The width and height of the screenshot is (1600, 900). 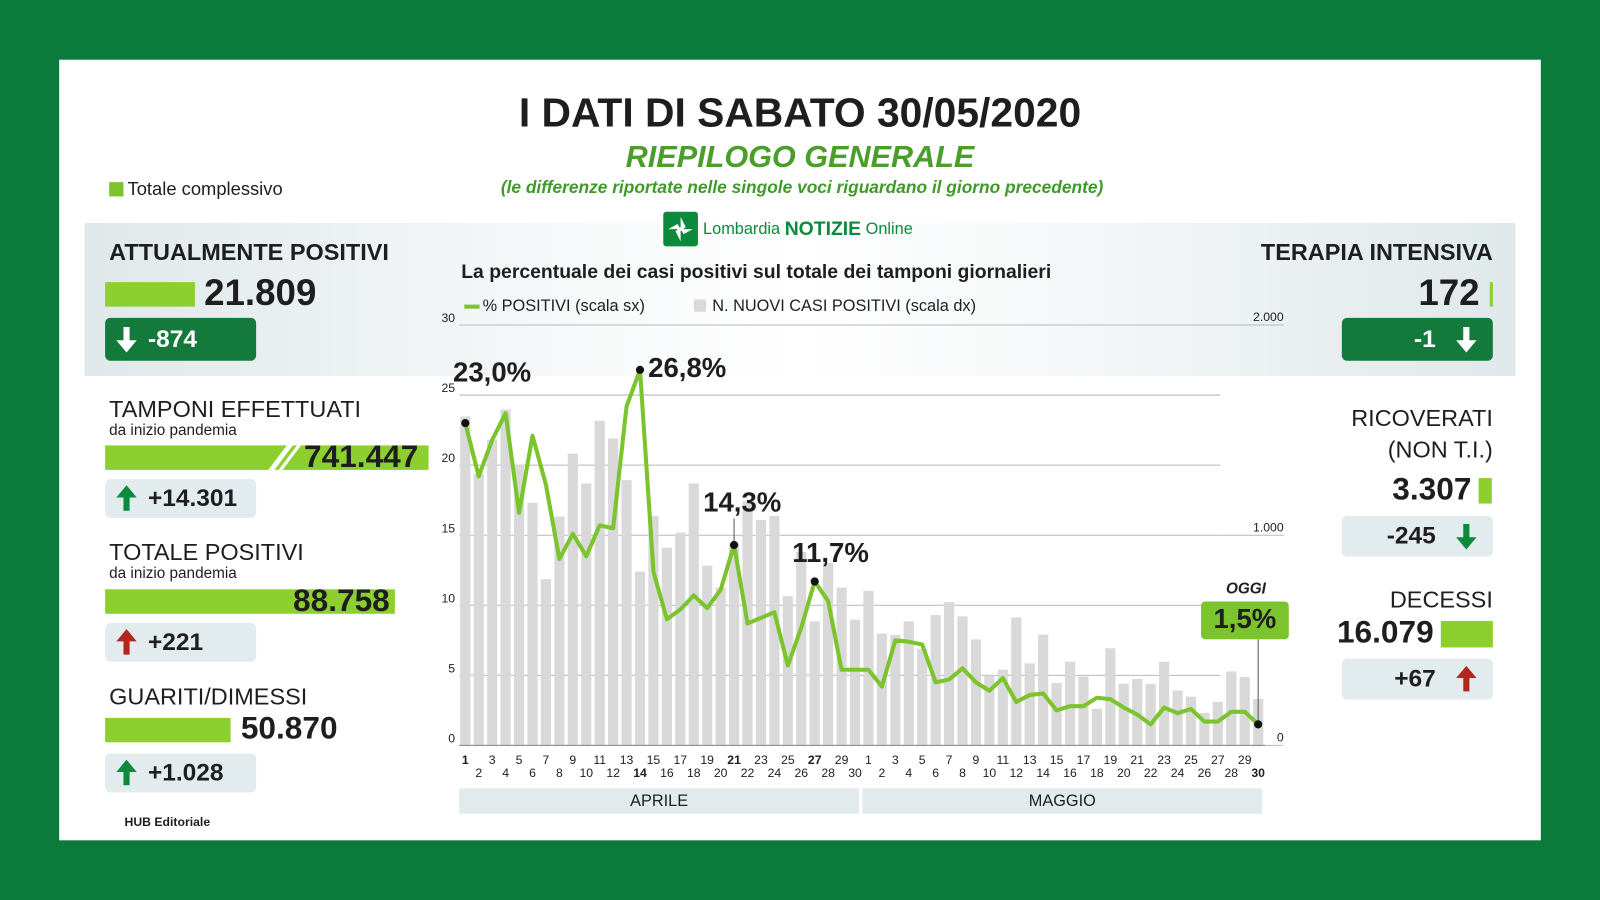 What do you see at coordinates (1425, 339) in the screenshot?
I see `change-value: -1` at bounding box center [1425, 339].